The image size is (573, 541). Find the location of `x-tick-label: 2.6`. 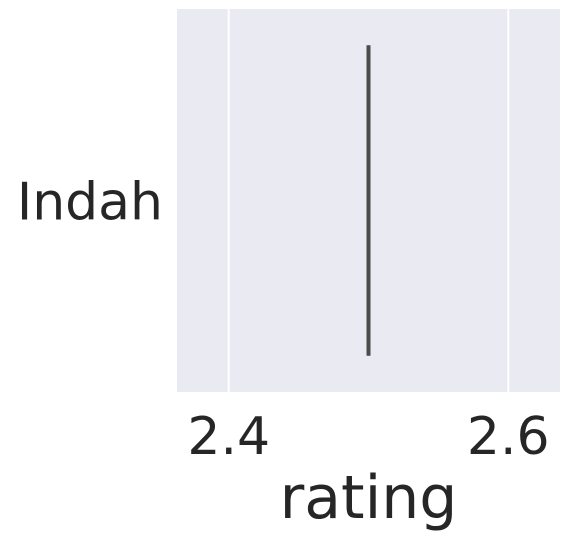

x-tick-label: 2.6 is located at coordinates (508, 437).